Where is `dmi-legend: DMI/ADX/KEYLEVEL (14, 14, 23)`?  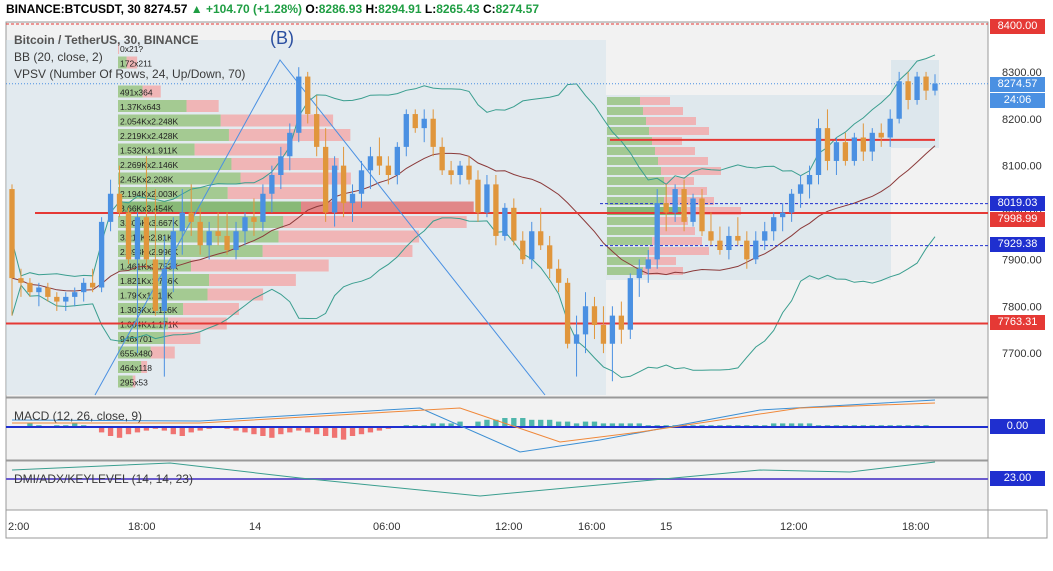 dmi-legend: DMI/ADX/KEYLEVEL (14, 14, 23) is located at coordinates (103, 479).